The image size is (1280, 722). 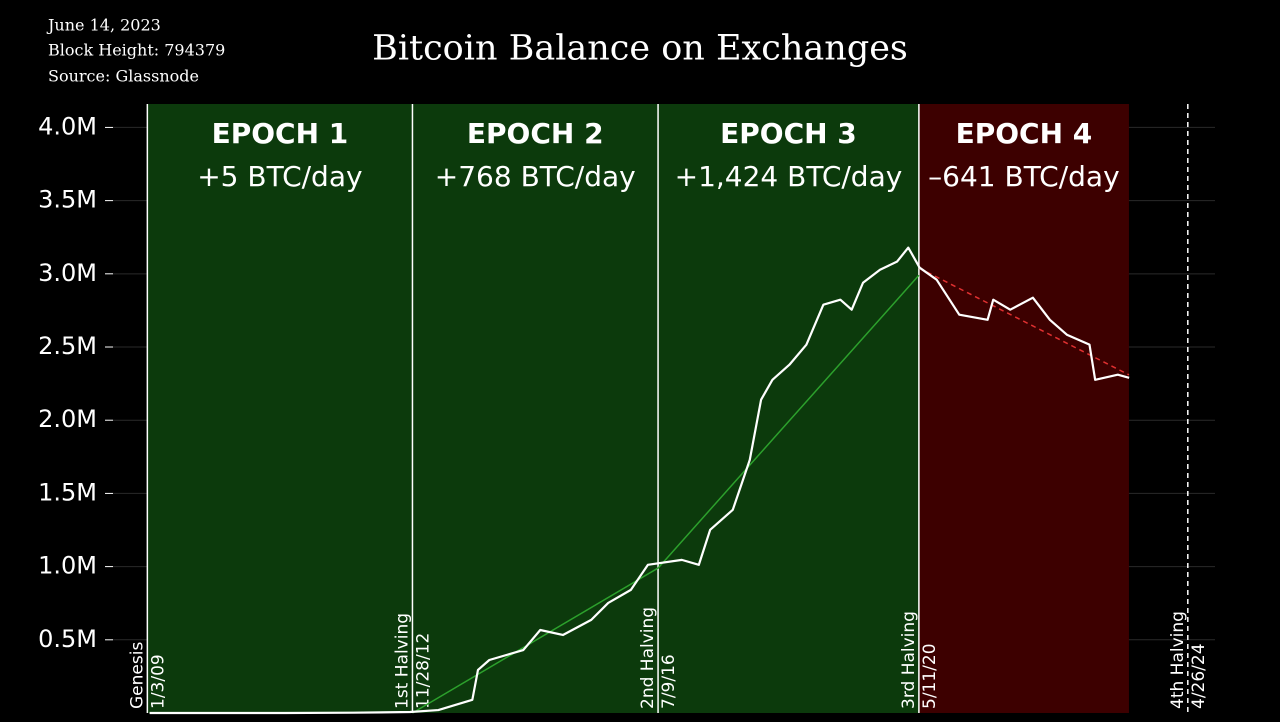 I want to click on epoch-label: EPOCH 3, so click(x=788, y=133).